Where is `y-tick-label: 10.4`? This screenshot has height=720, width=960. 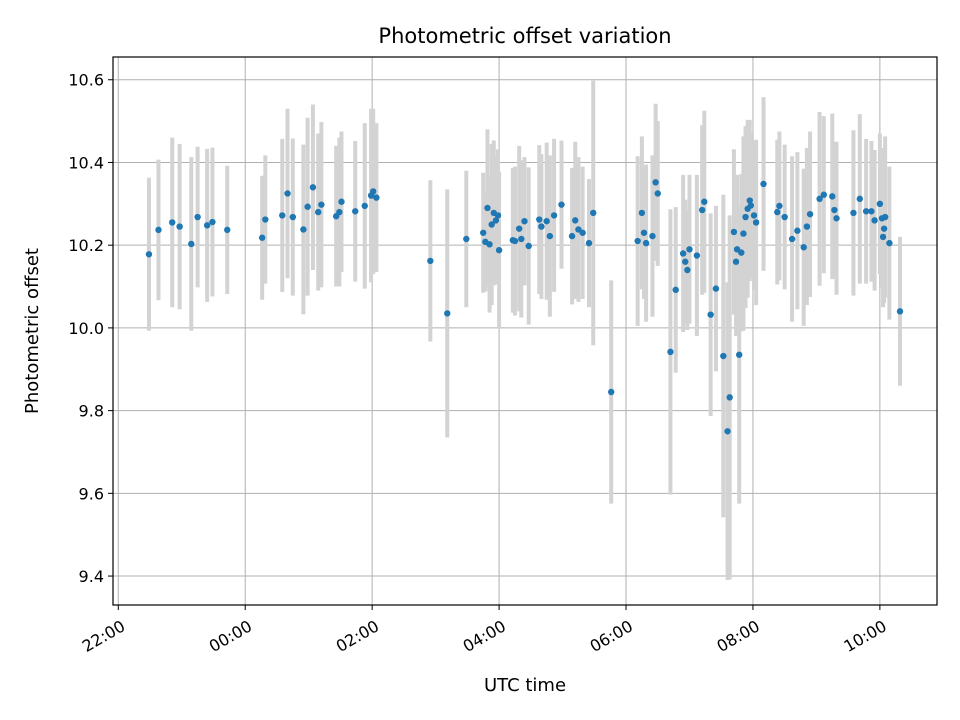
y-tick-label: 10.4 is located at coordinates (86, 162).